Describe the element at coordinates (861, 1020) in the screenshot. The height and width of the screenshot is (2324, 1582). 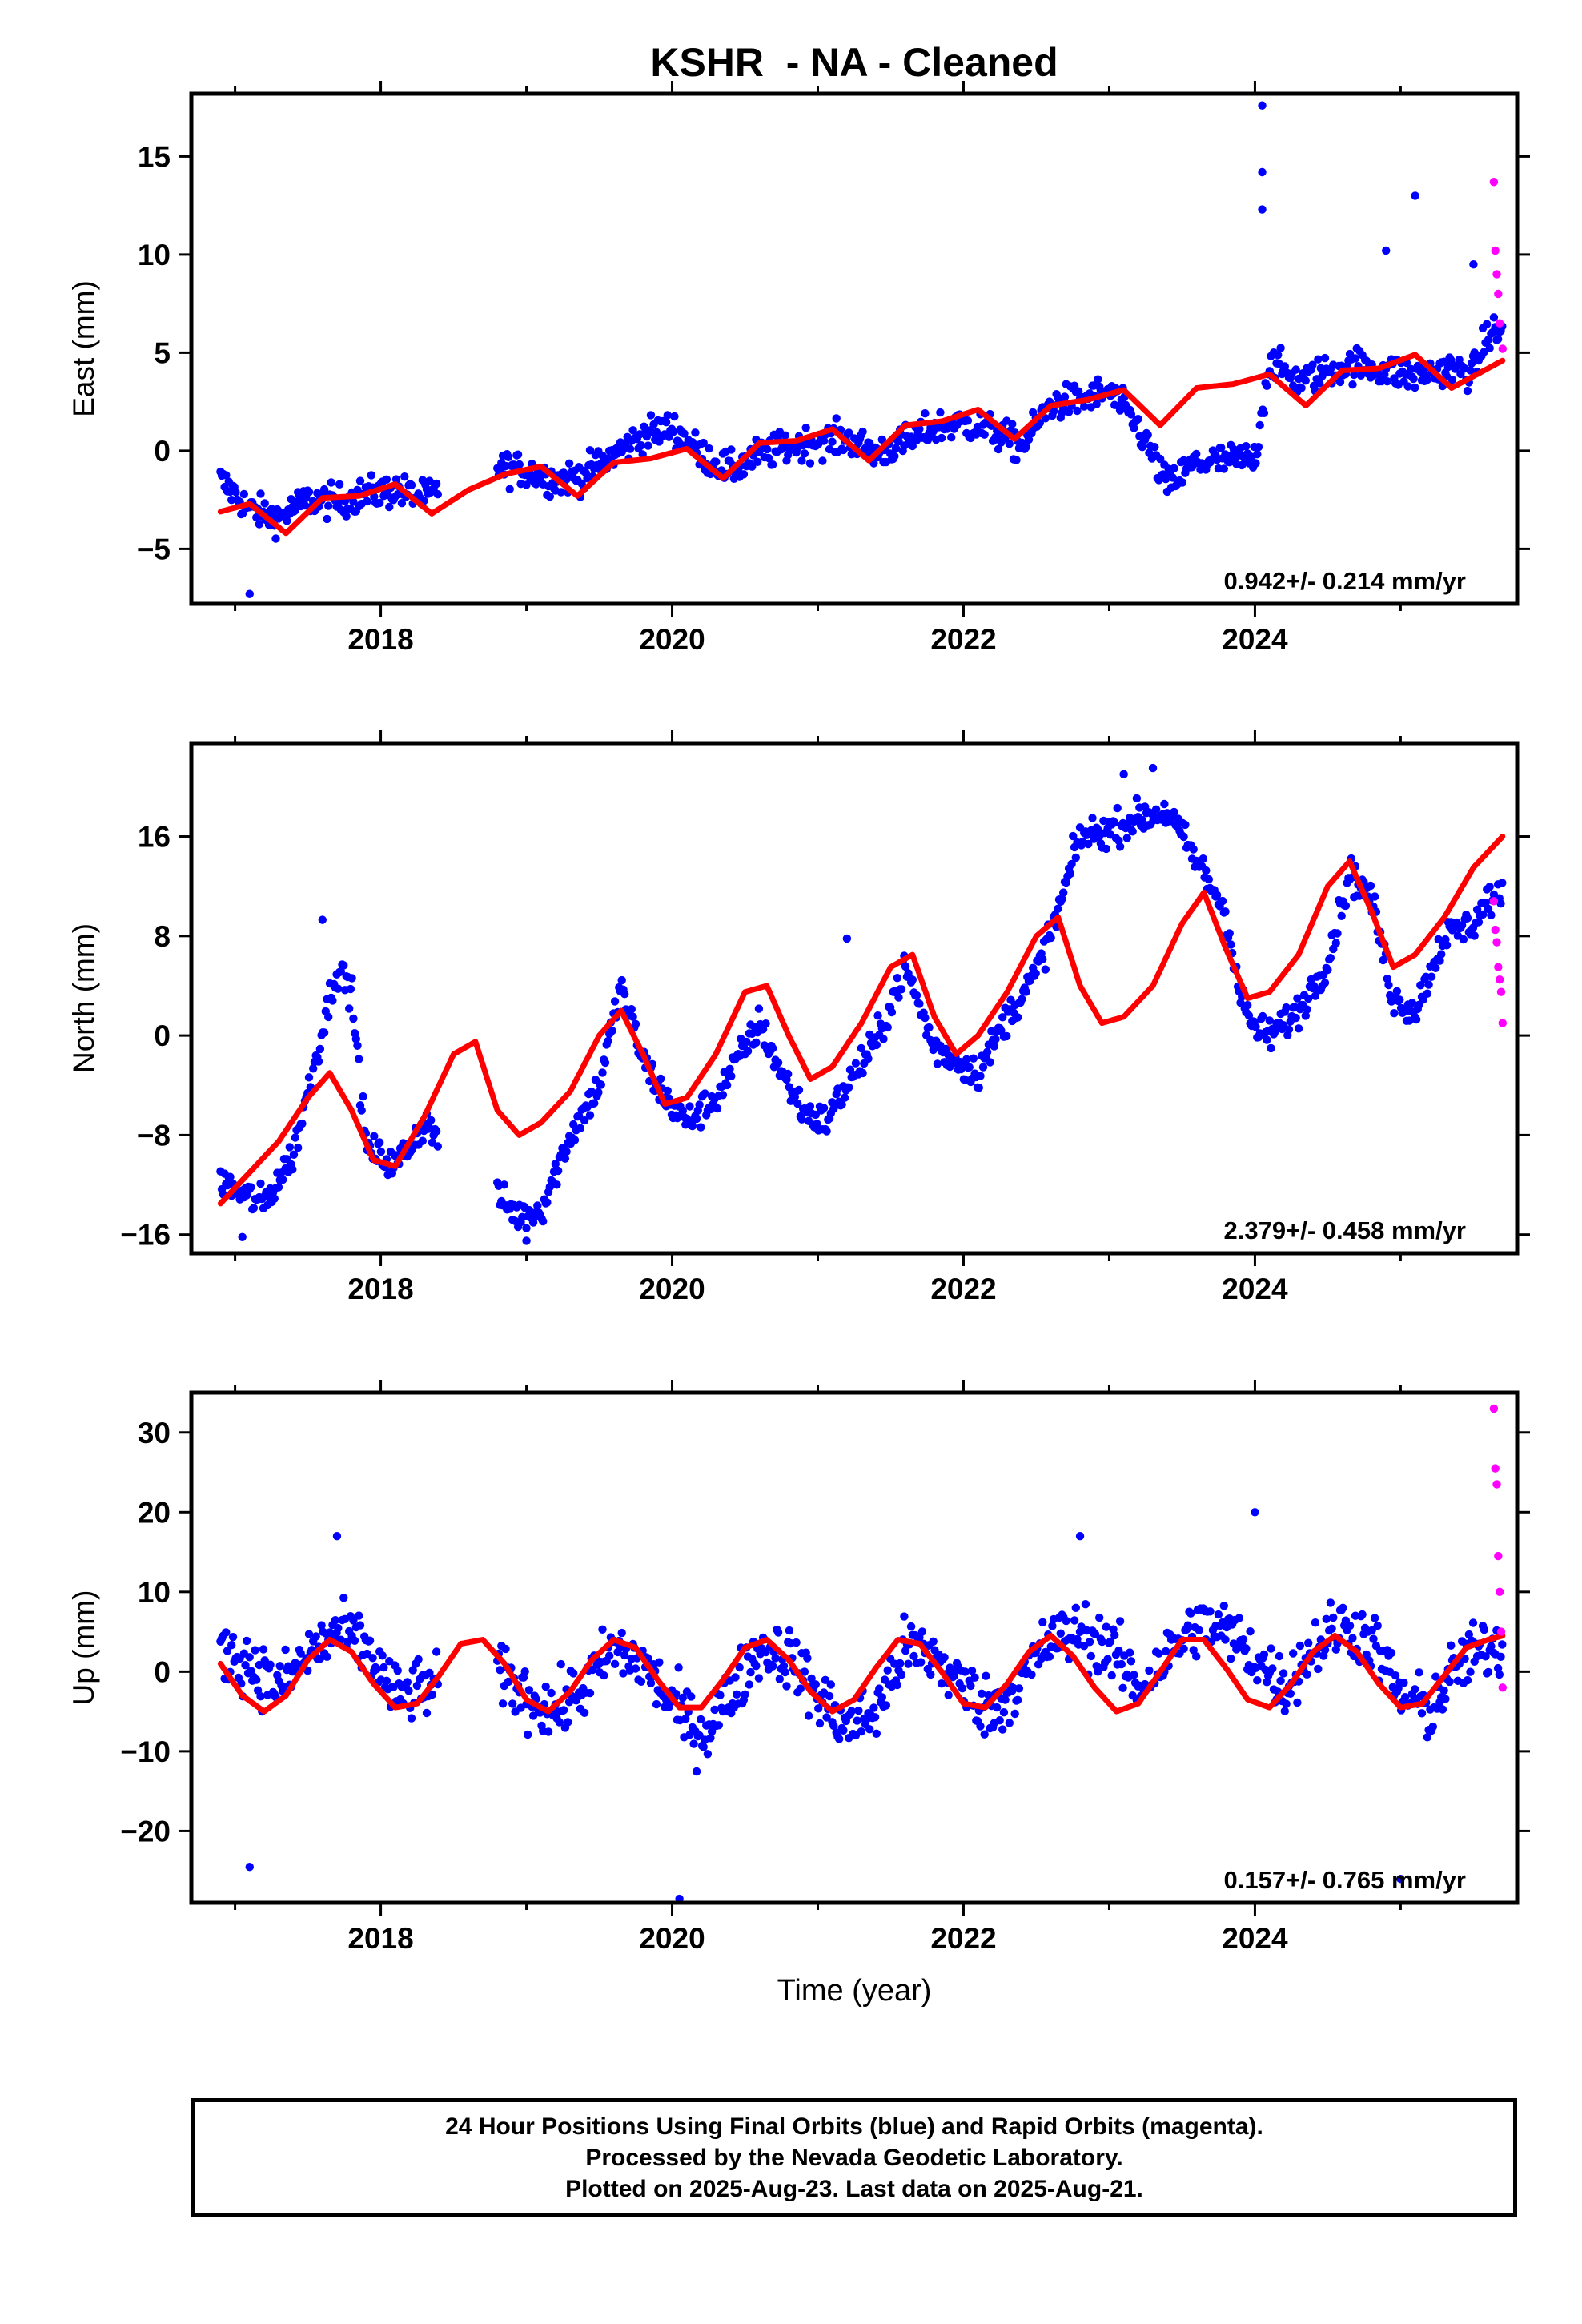
I see `north-model-curve` at that location.